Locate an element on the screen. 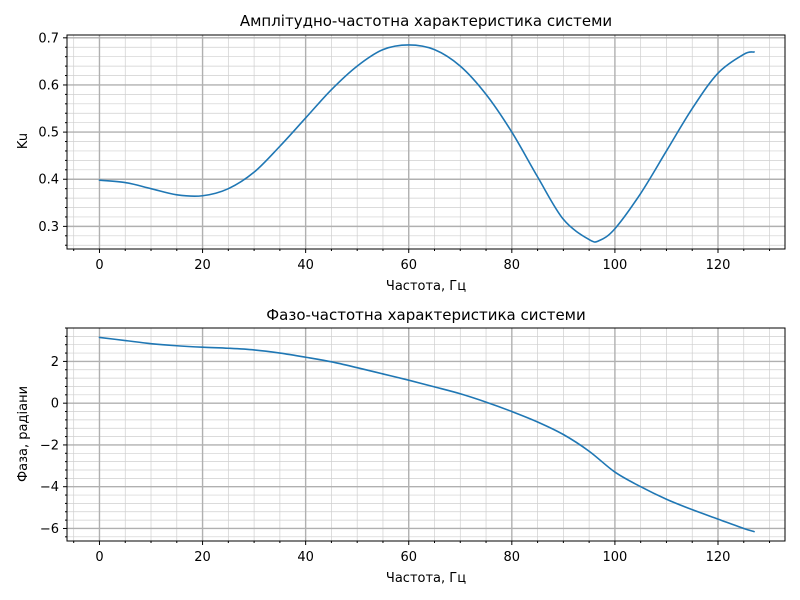  amplitude-y-tick-label: 0.4 is located at coordinates (48, 180).